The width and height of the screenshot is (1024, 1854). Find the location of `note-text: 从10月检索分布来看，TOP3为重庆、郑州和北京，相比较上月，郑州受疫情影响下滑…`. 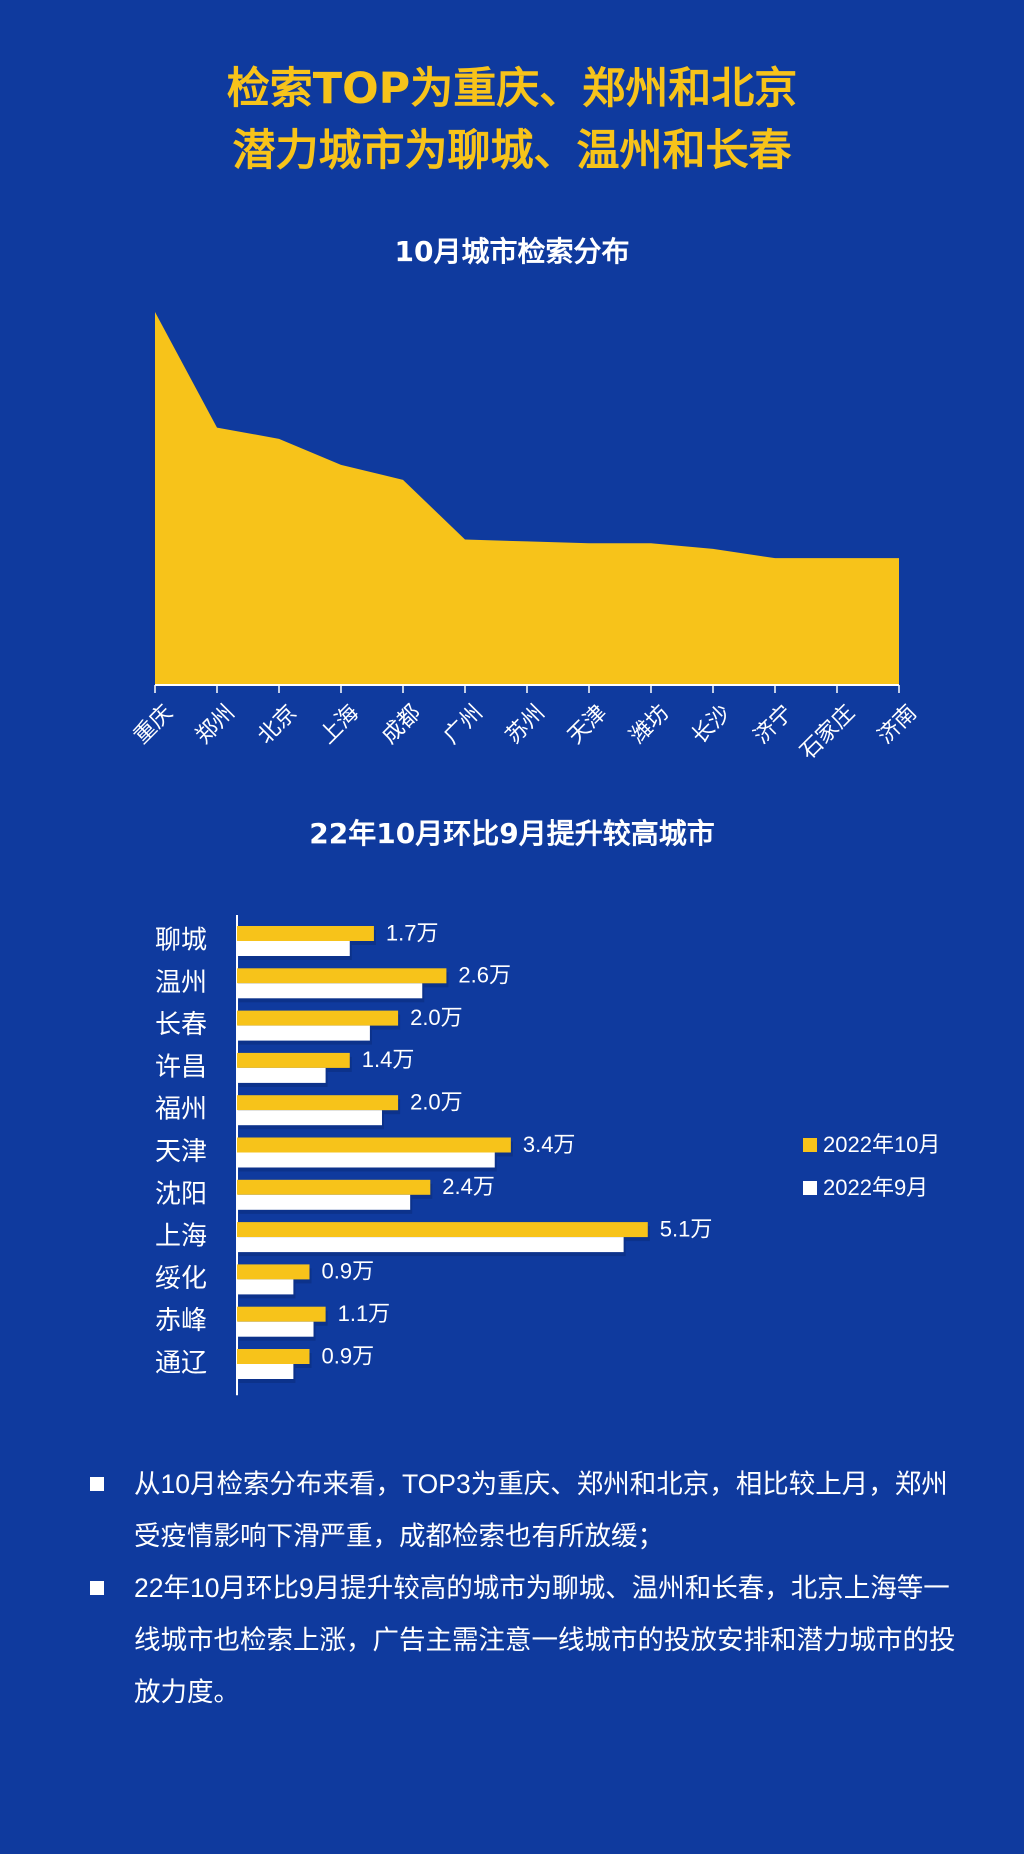

note-text: 从10月检索分布来看，TOP3为重庆、郑州和北京，相比较上月，郑州受疫情影响下滑… is located at coordinates (541, 1510).